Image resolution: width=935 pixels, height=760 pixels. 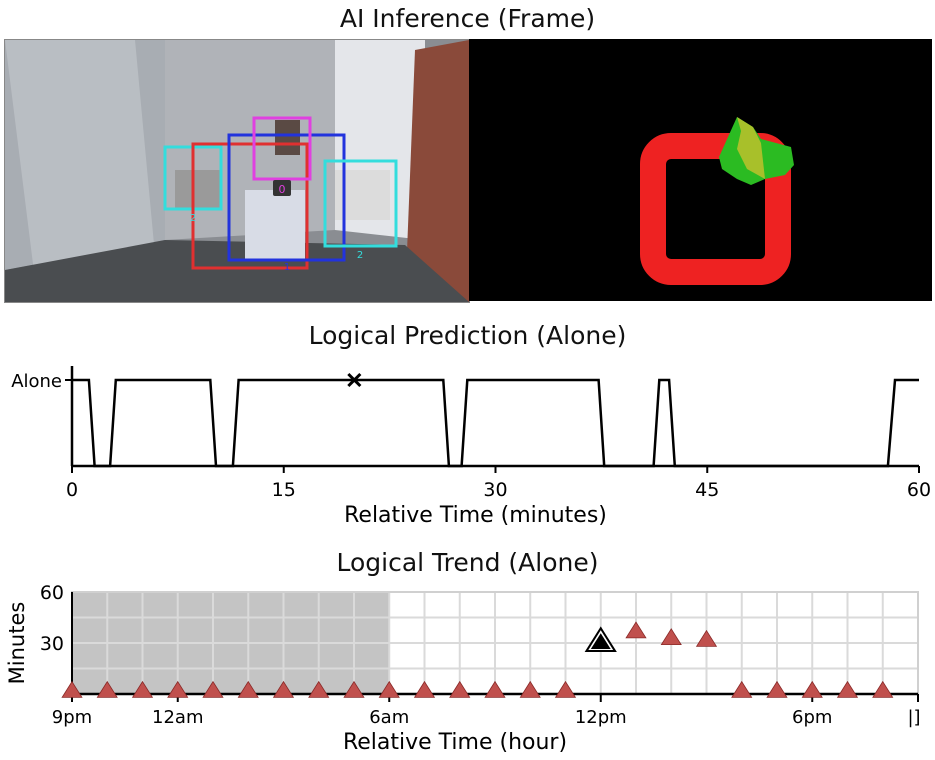 What do you see at coordinates (751, 148) in the screenshot?
I see `occupancy-blob-yellow` at bounding box center [751, 148].